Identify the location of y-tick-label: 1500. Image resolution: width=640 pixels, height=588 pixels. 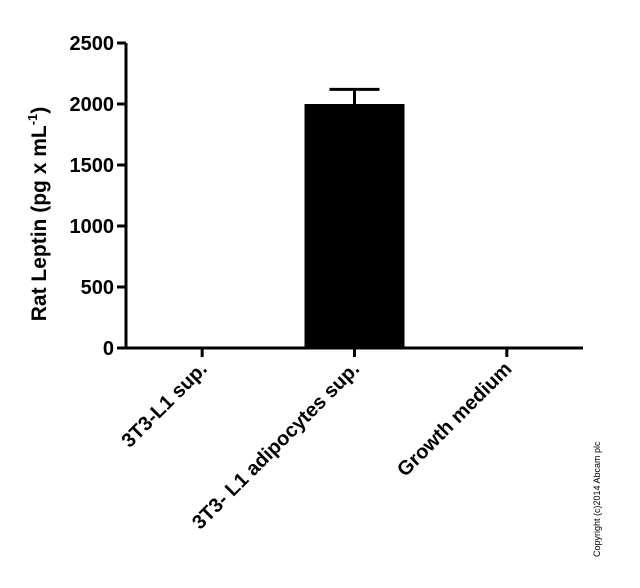
(92, 166).